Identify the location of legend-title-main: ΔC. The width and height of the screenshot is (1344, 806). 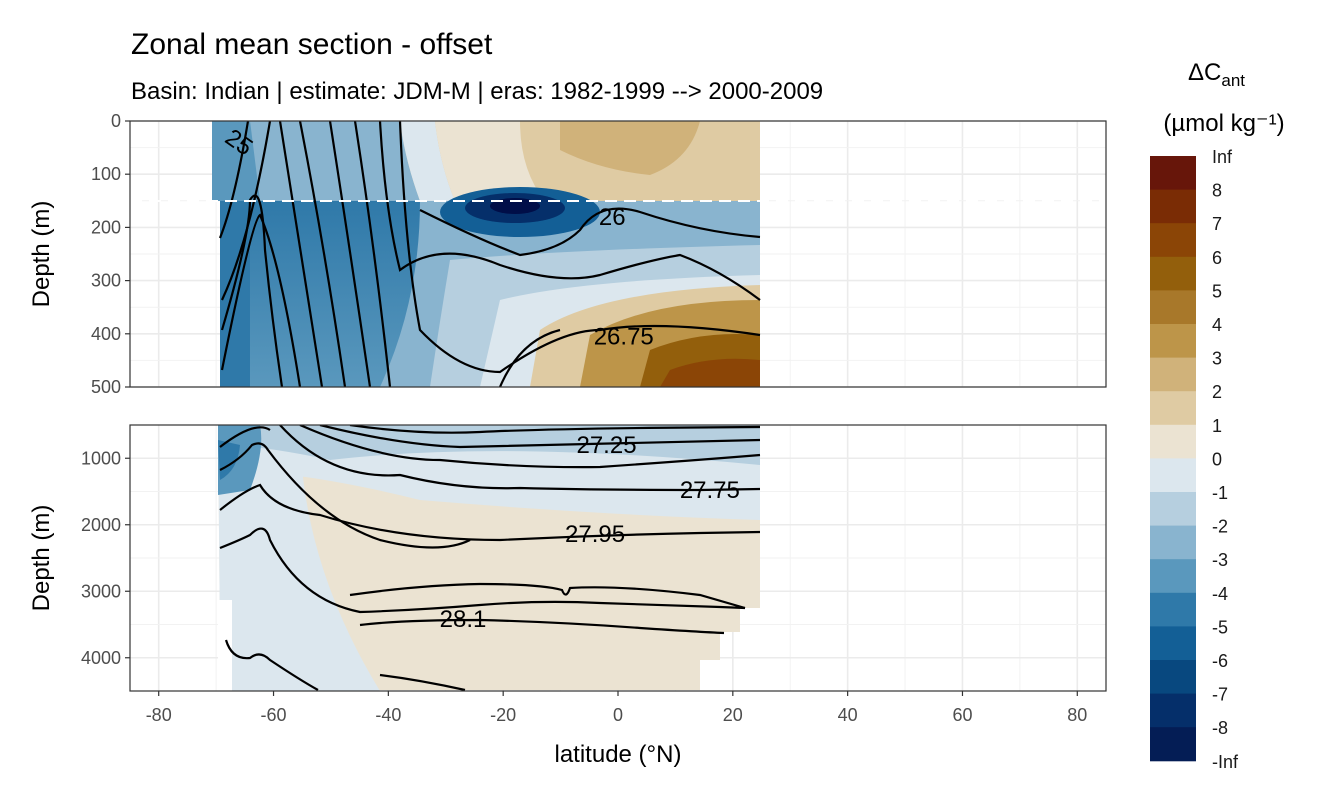
(1204, 72).